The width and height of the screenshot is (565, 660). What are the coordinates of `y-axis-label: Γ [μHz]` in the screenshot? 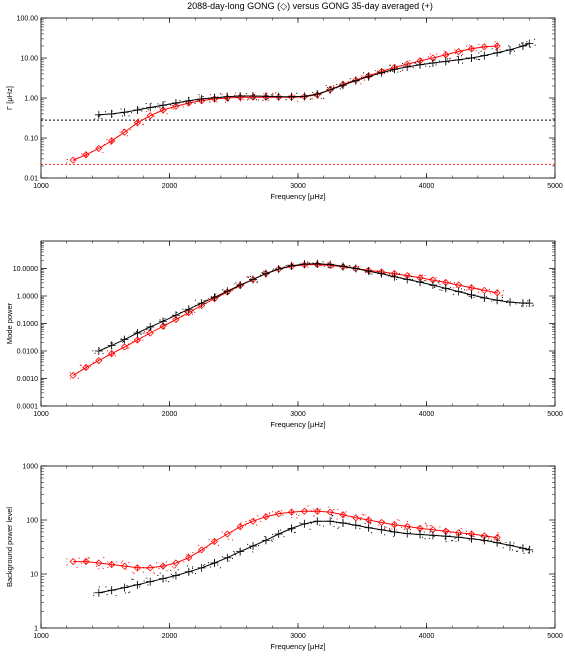 It's located at (9, 98).